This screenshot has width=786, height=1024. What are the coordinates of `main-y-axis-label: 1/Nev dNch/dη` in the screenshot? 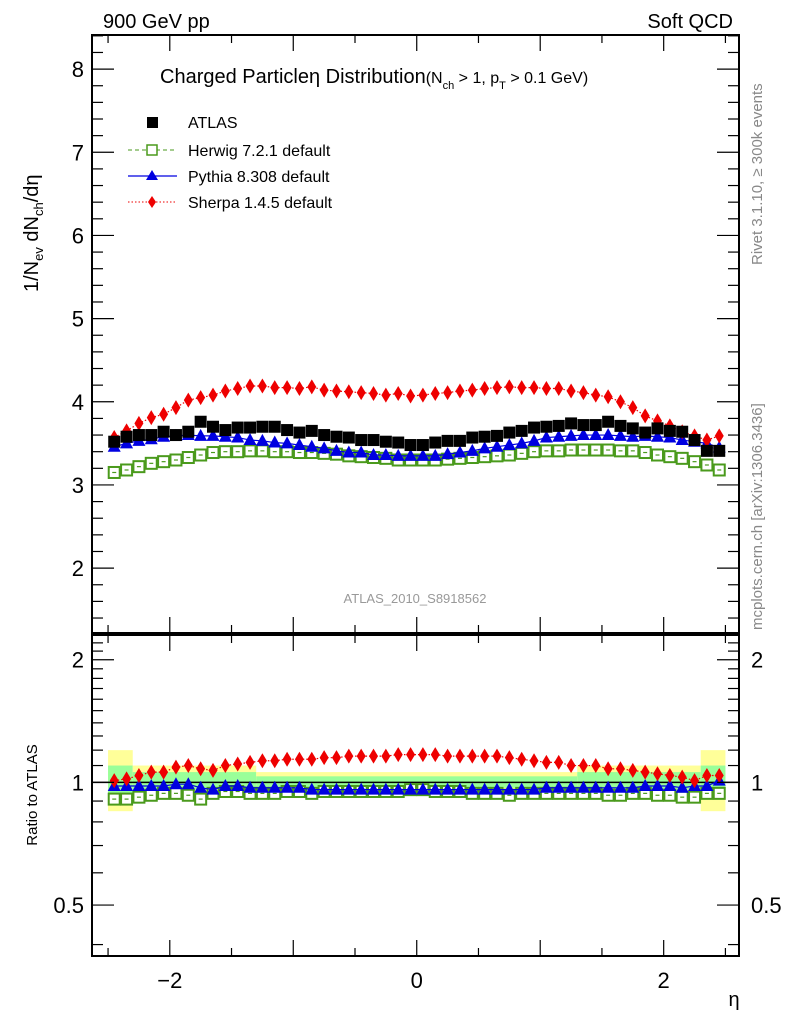 It's located at (33, 233).